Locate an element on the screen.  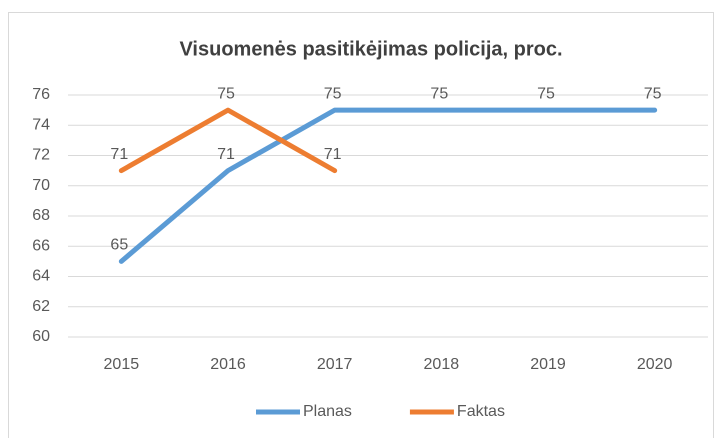
x-tick-label: 2020 is located at coordinates (655, 364).